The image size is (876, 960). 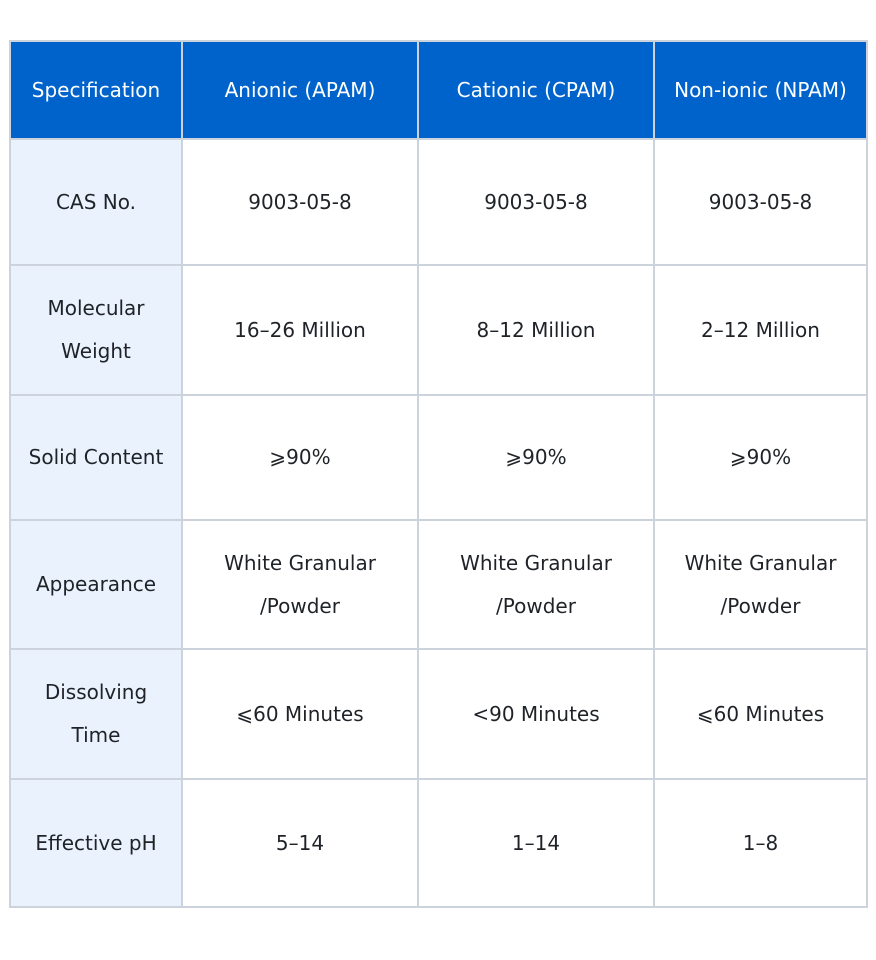 I want to click on table-row: CAS No. 9003-05-8 9003-05-8 9003-05-8, so click(x=438, y=202).